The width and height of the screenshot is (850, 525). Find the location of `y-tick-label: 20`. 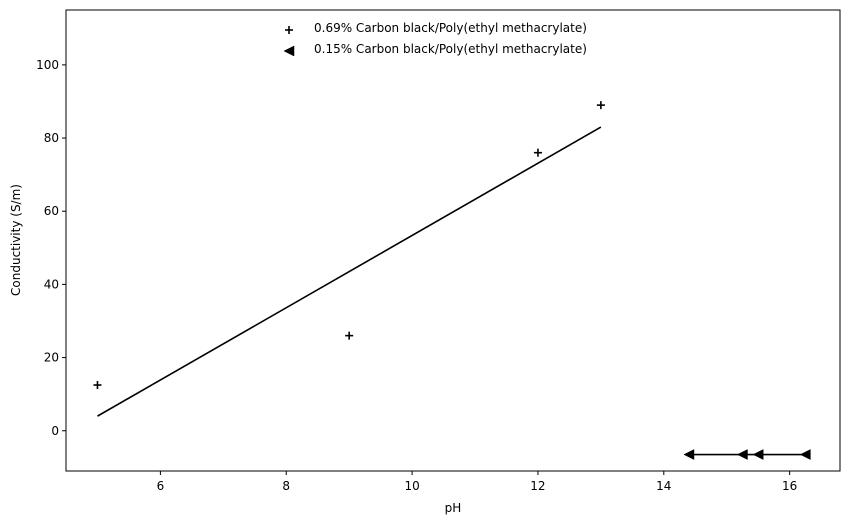

y-tick-label: 20 is located at coordinates (51, 358).